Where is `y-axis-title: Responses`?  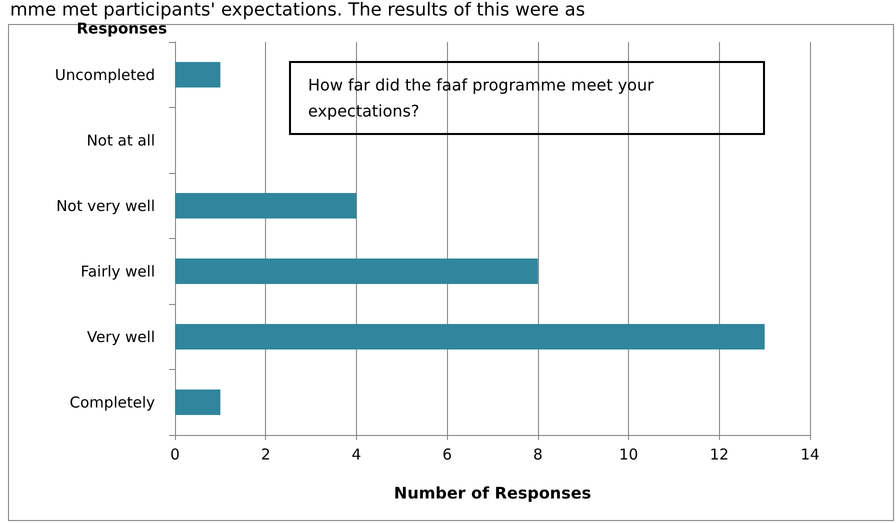 y-axis-title: Responses is located at coordinates (122, 29).